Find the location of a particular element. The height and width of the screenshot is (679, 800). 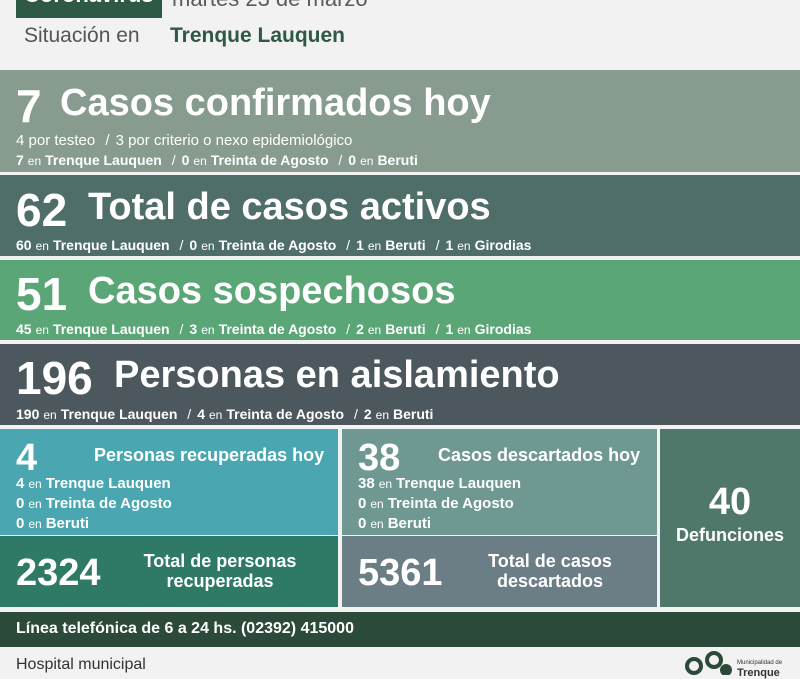

recovered-total-label-1: Total de personas is located at coordinates (220, 561).